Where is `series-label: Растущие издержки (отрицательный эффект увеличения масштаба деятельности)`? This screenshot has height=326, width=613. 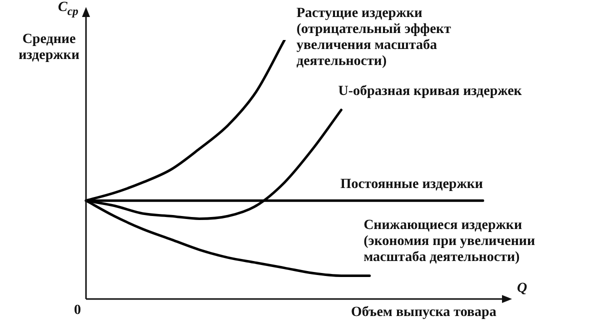 series-label: Растущие издержки (отрицательный эффект увеличения масштаба деятельности) is located at coordinates (374, 38).